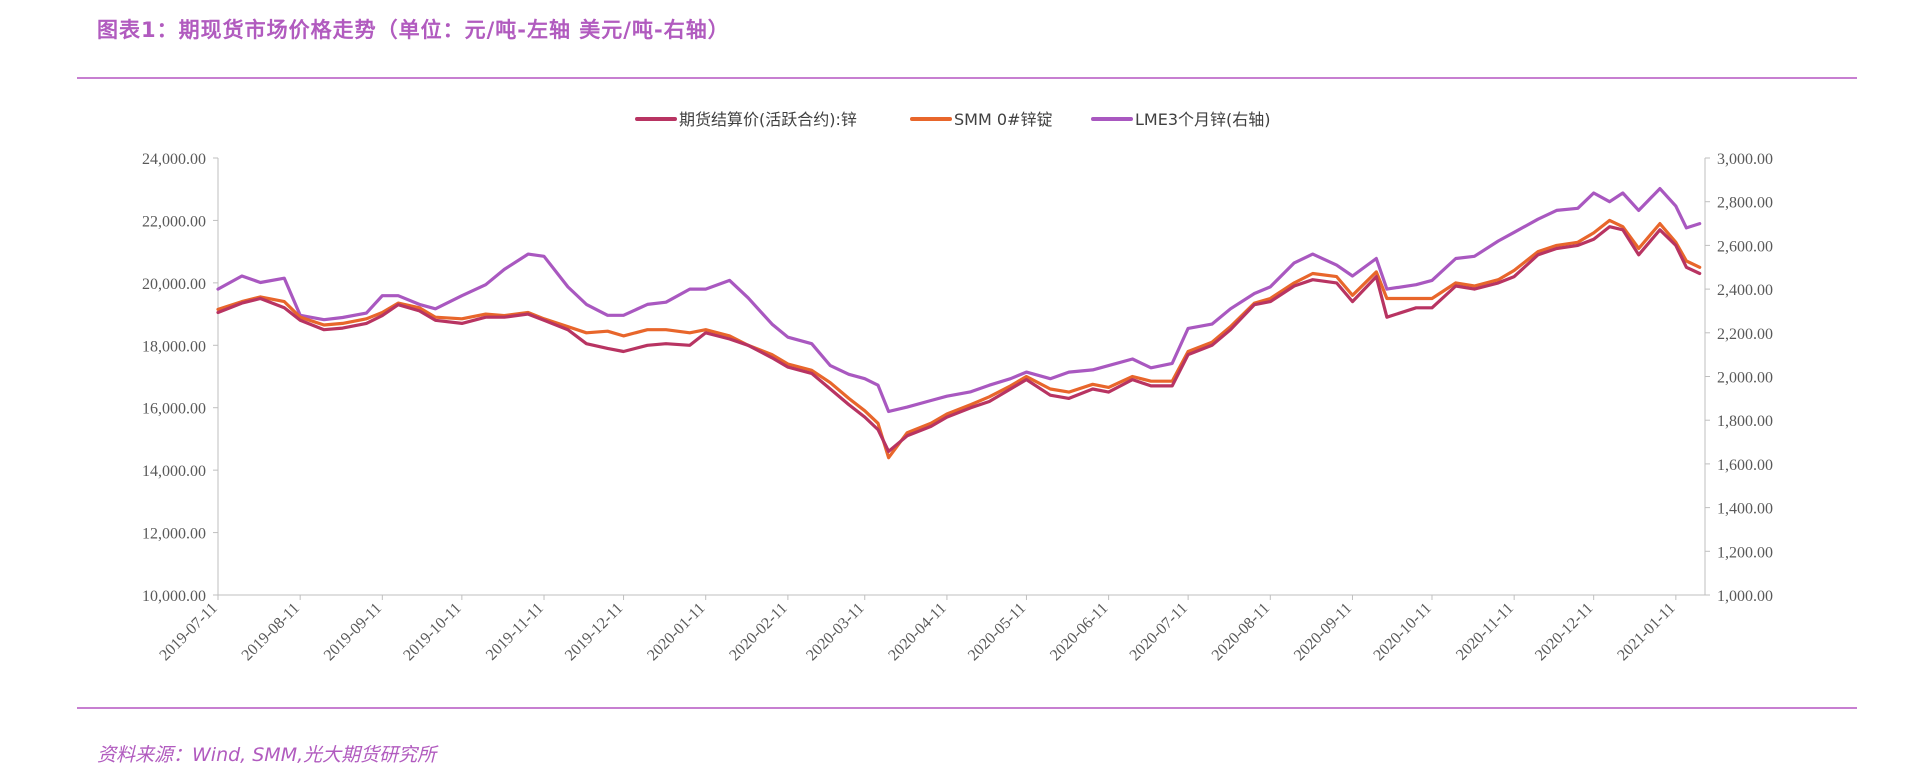 The width and height of the screenshot is (1920, 778). What do you see at coordinates (1323, 632) in the screenshot?
I see `x-tick-label: 2020-09-11` at bounding box center [1323, 632].